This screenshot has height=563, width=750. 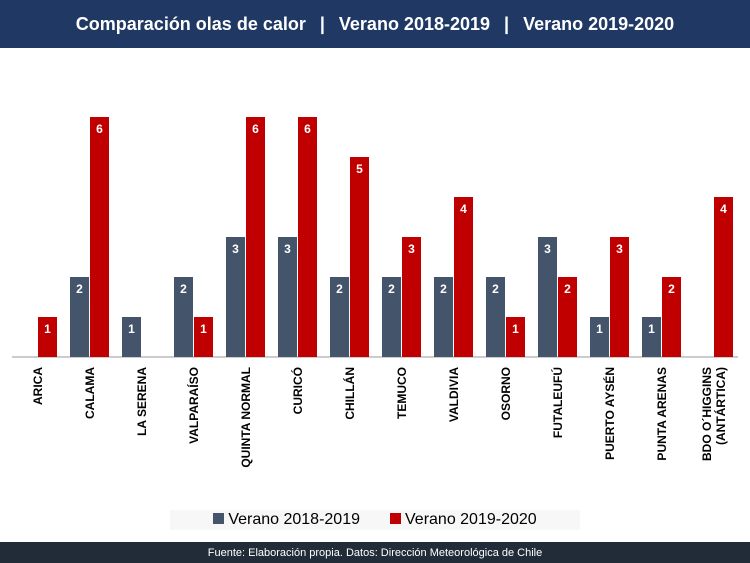 I want to click on legend-item-2019: Verano 2019-2020, so click(x=463, y=520).